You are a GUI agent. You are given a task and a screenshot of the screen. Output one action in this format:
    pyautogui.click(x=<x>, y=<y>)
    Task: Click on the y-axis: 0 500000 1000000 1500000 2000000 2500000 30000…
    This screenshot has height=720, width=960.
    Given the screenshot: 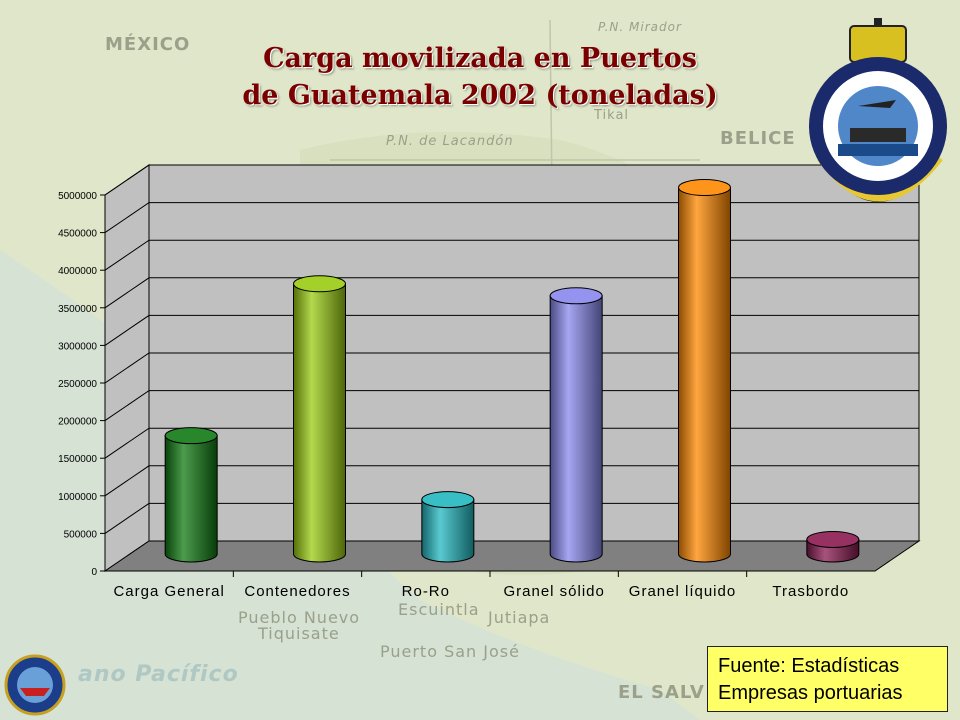 What is the action you would take?
    pyautogui.click(x=82, y=384)
    